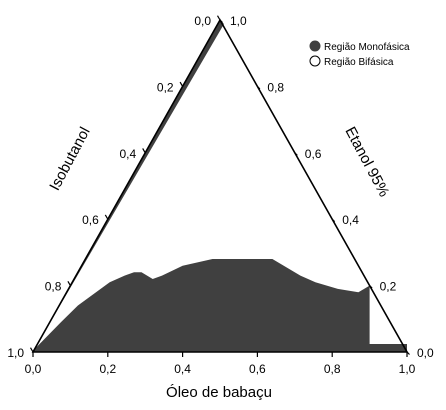 The height and width of the screenshot is (410, 446). I want to click on bottom-tick-label-5: 1,0, so click(407, 369).